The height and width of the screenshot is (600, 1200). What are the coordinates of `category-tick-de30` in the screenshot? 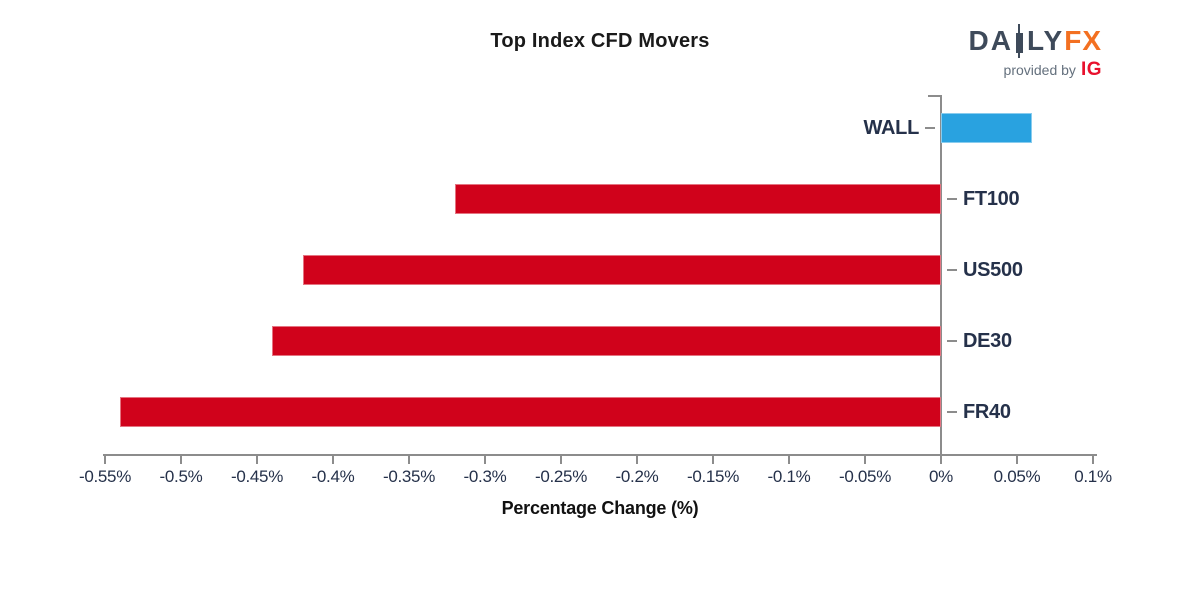 It's located at (952, 341).